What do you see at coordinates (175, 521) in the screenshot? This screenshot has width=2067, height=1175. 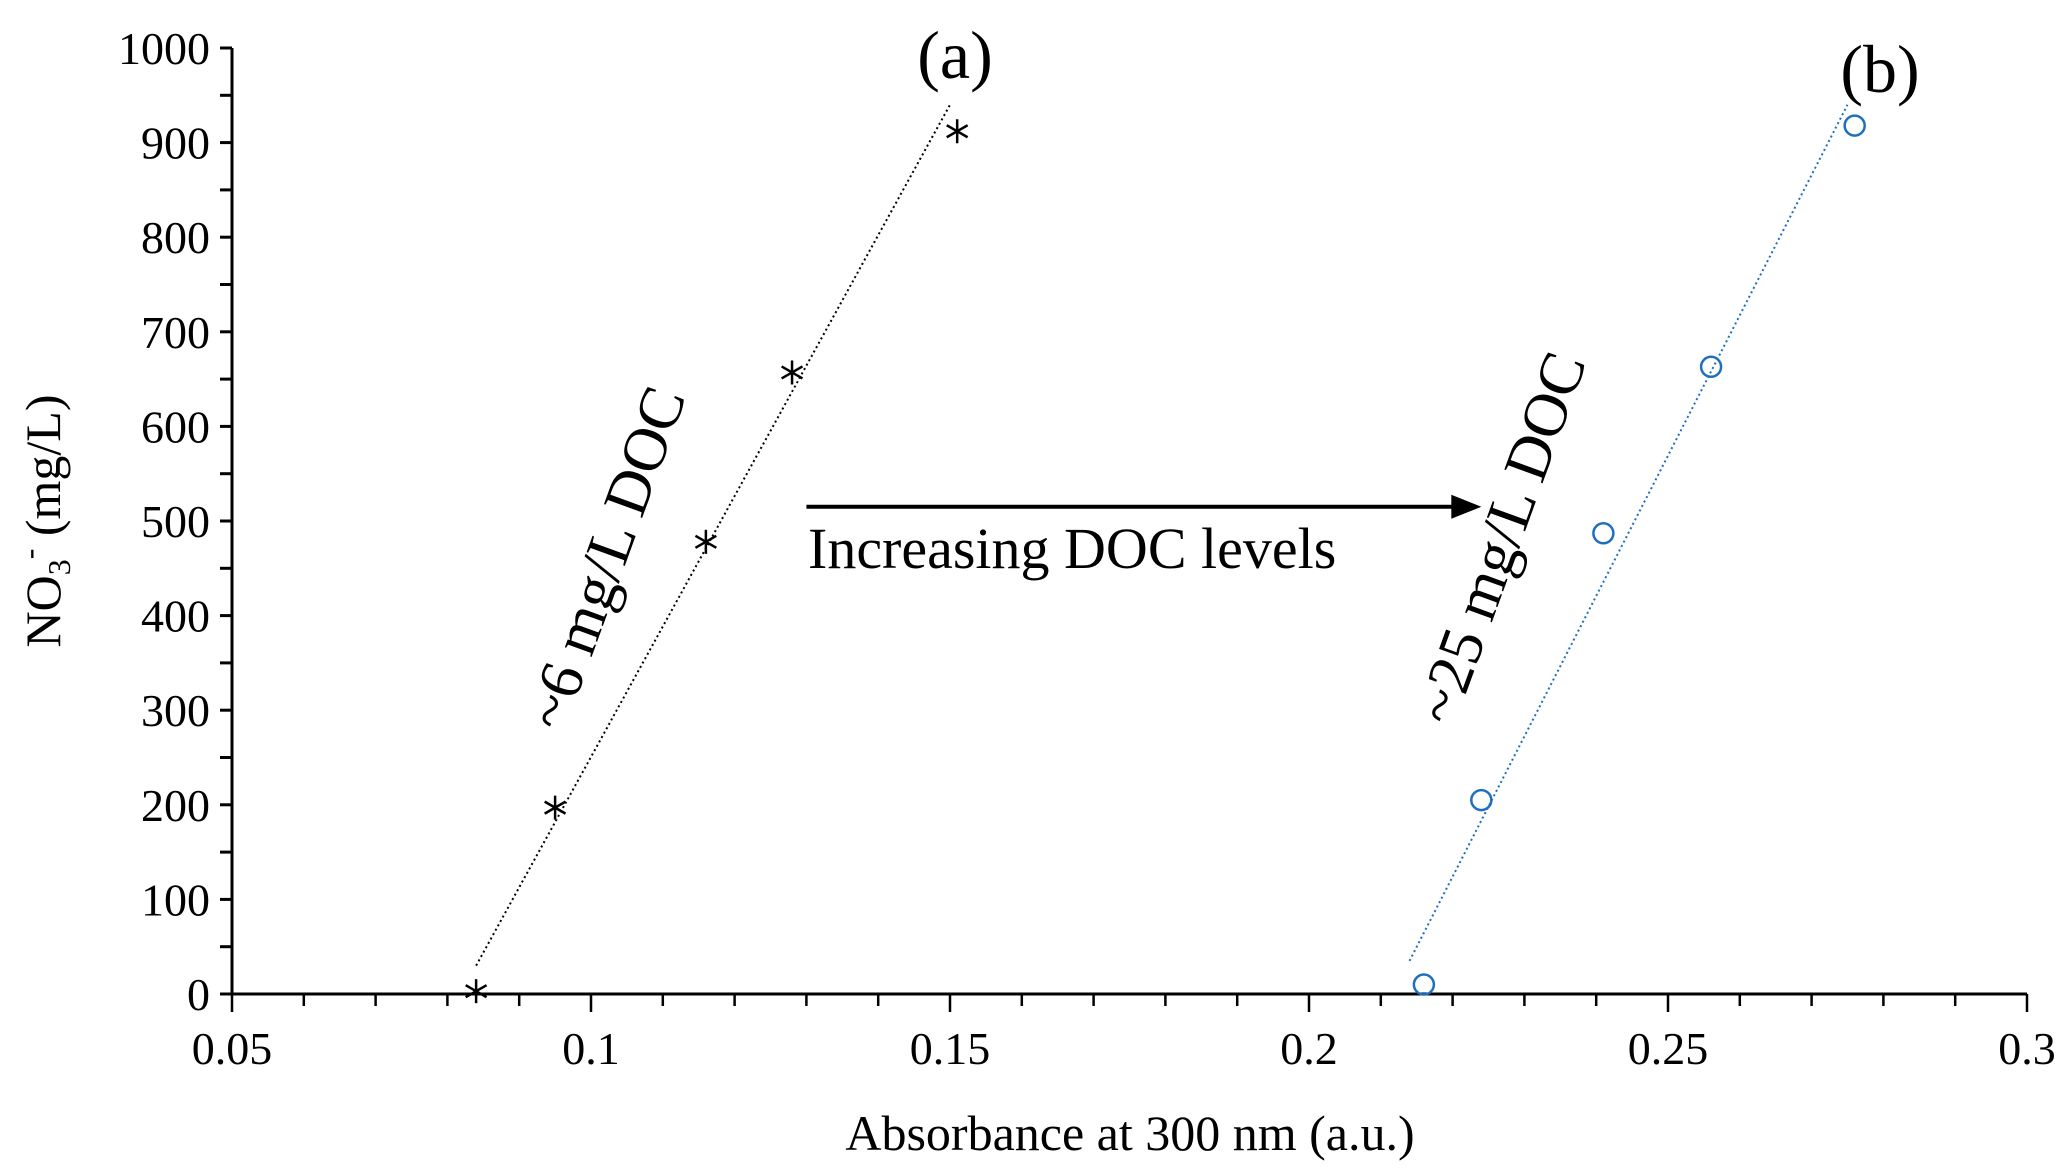 I see `y-tick-label: 500` at bounding box center [175, 521].